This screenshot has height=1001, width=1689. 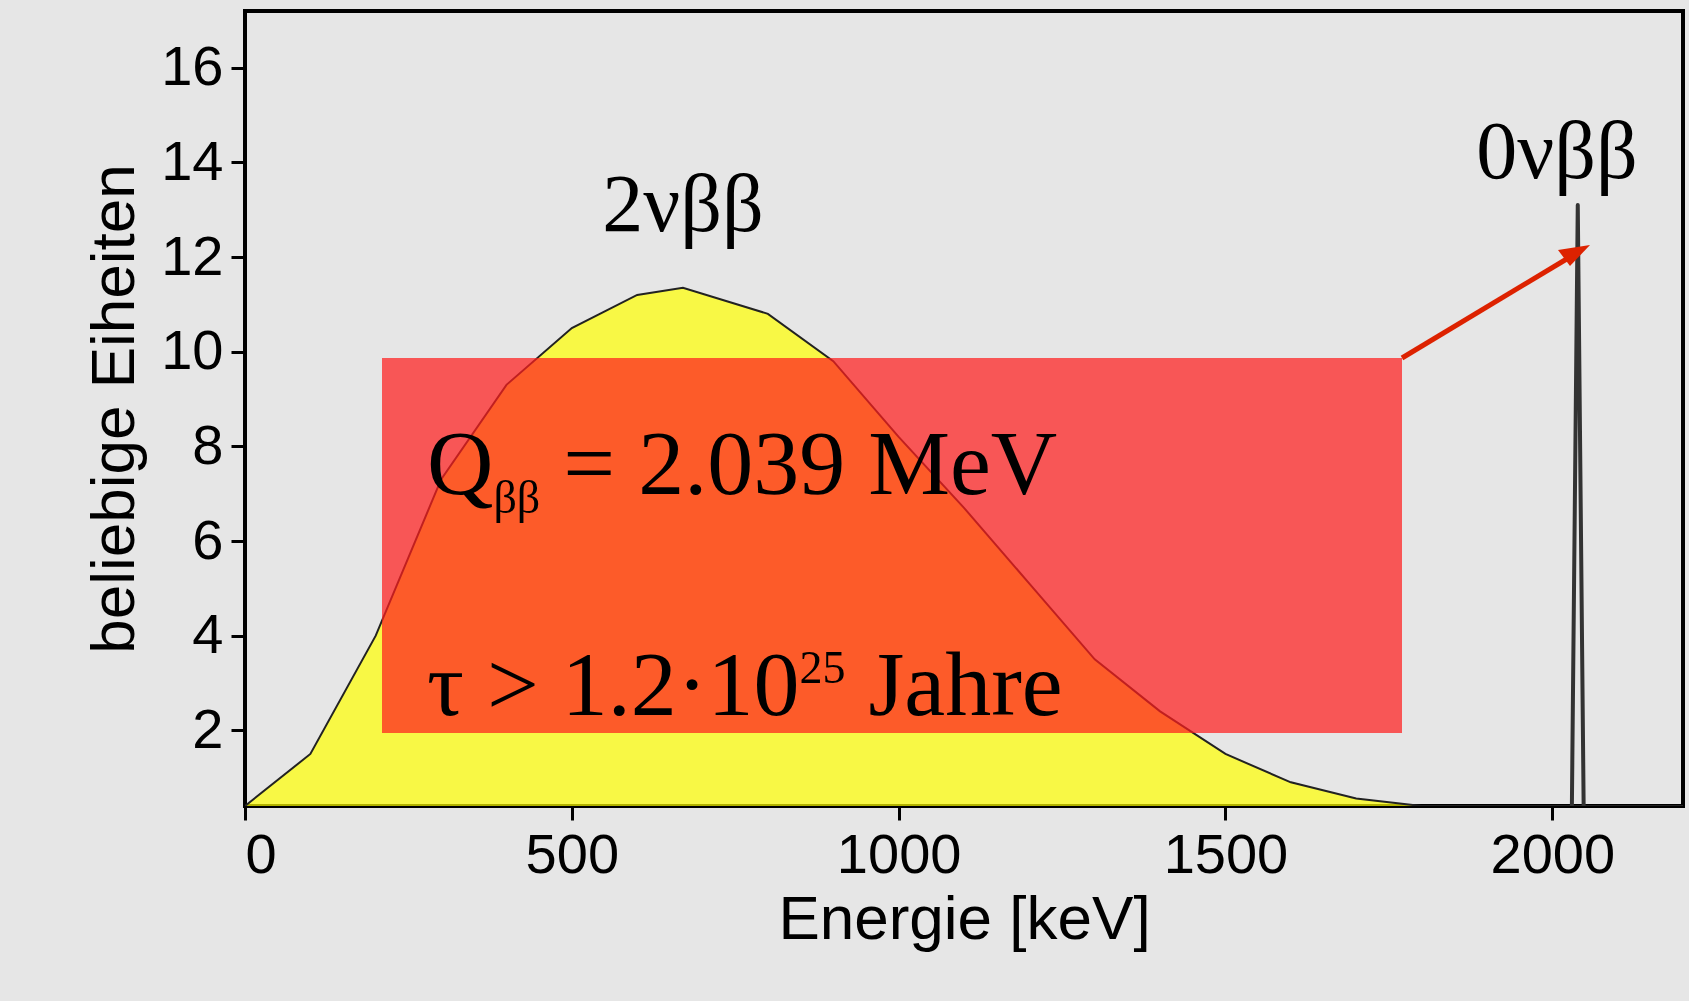 I want to click on x-tick-label: 500, so click(x=572, y=853).